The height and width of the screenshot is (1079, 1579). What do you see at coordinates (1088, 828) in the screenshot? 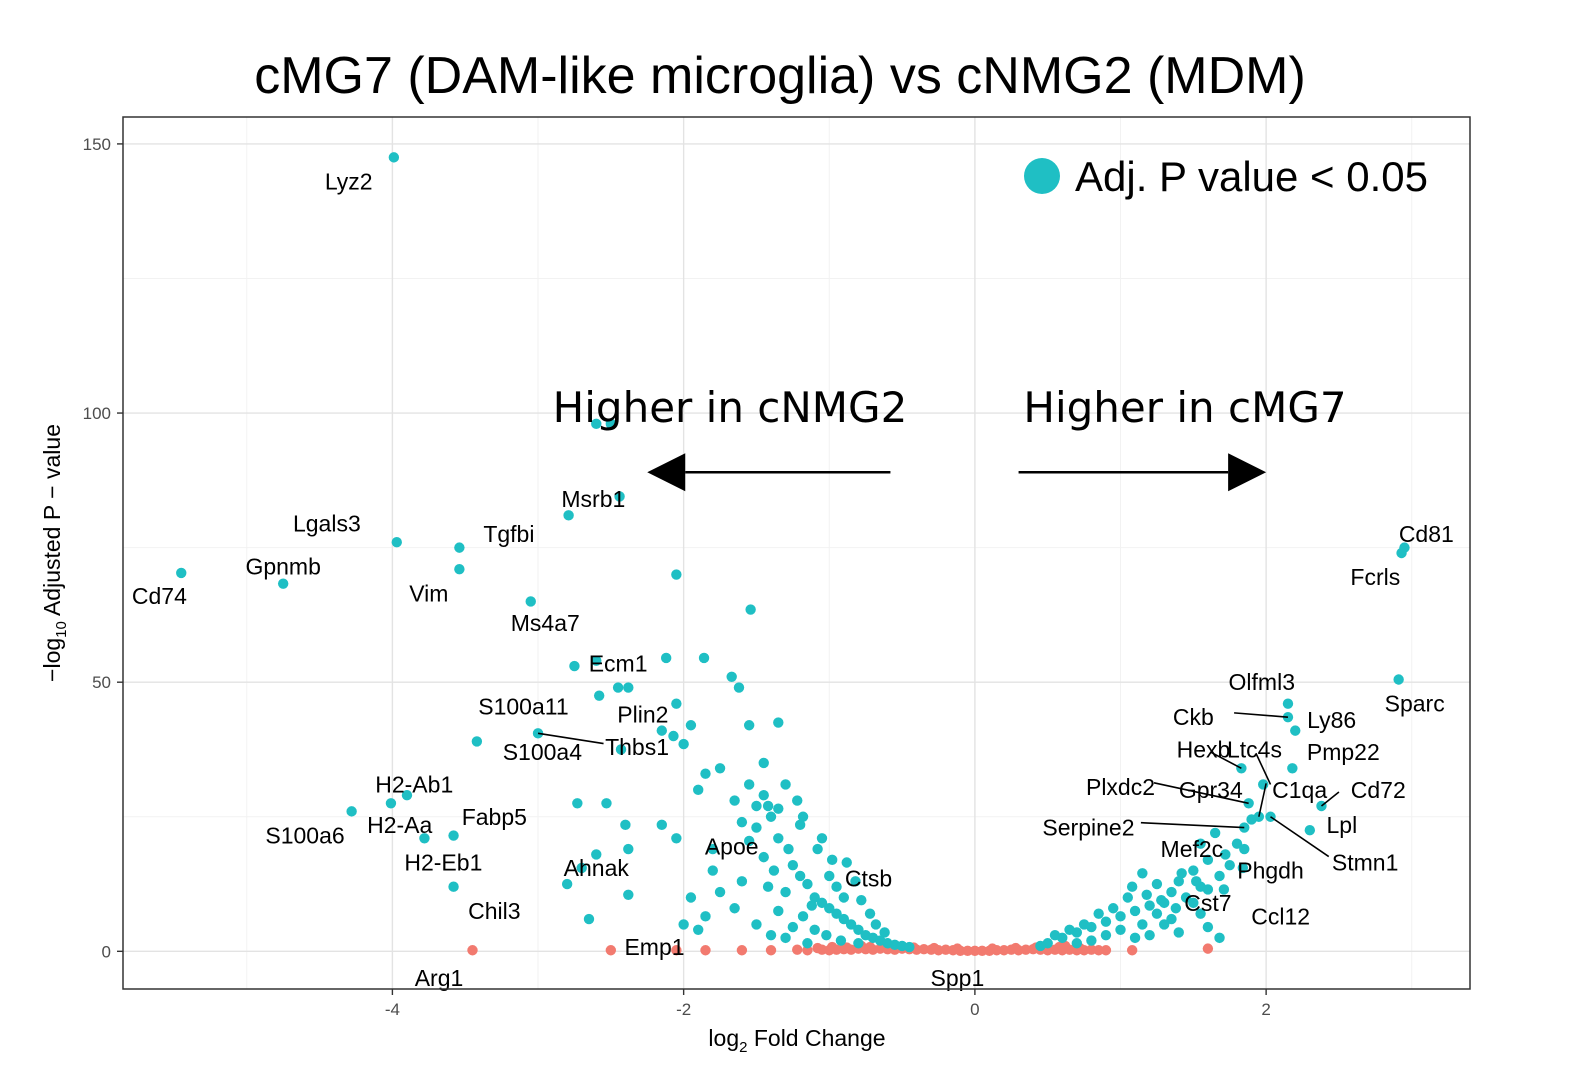
I see `gene-label-serpine2: Serpine2` at bounding box center [1088, 828].